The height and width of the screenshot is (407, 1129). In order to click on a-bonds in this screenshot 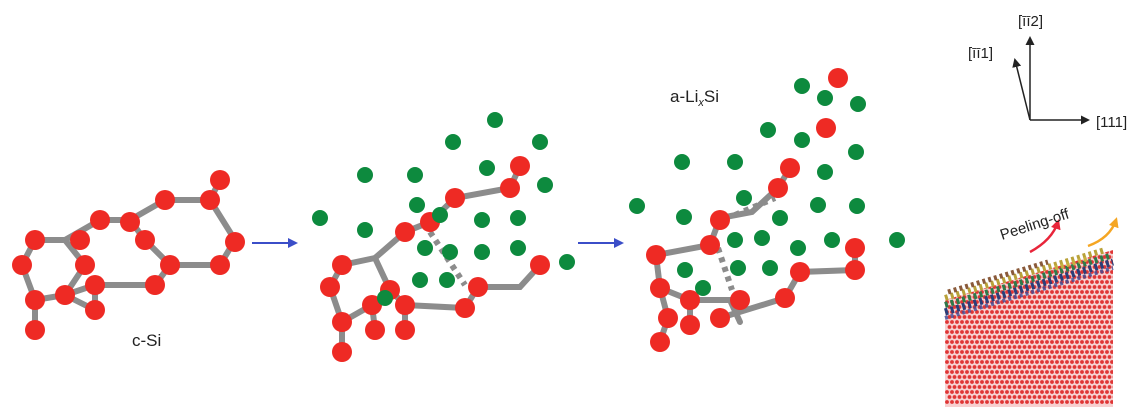, I will do `click(755, 255)`.